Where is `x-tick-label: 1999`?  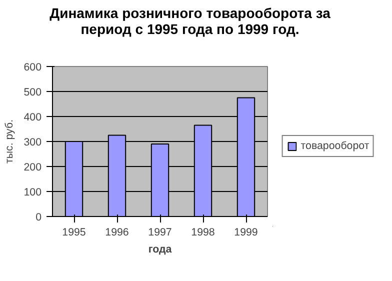
x-tick-label: 1999 is located at coordinates (246, 232).